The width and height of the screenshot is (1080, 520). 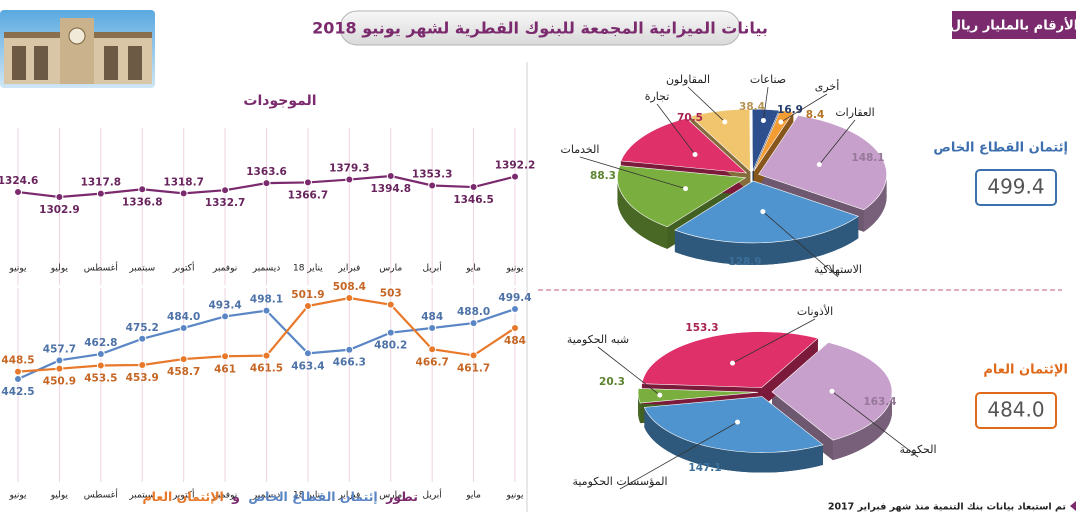 I want to click on title-part: تطور, so click(x=402, y=496).